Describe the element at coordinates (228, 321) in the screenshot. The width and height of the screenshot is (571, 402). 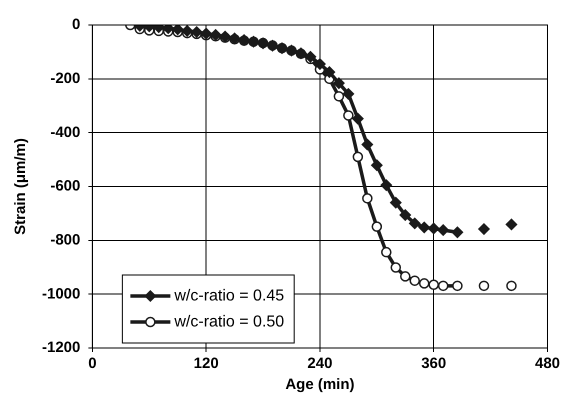
I see `legend-label: w/c-ratio = 0.50` at that location.